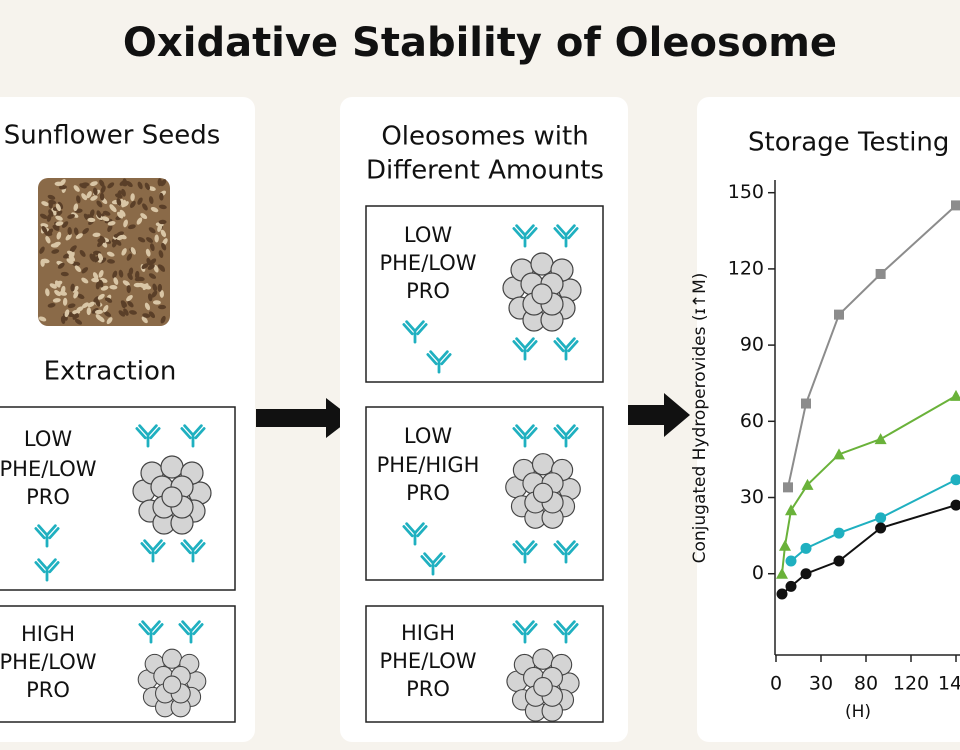 The image size is (960, 750). I want to click on box-label: LOW, so click(428, 436).